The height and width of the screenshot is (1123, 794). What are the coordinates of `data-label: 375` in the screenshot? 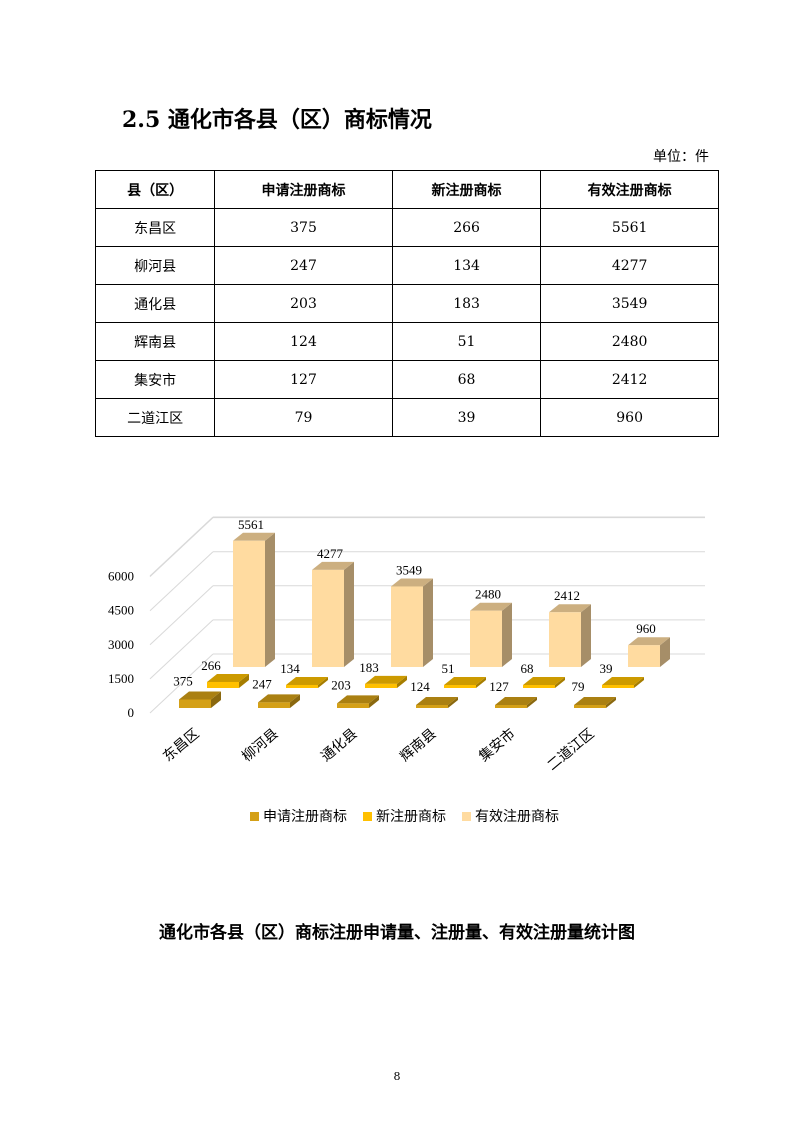 It's located at (183, 680).